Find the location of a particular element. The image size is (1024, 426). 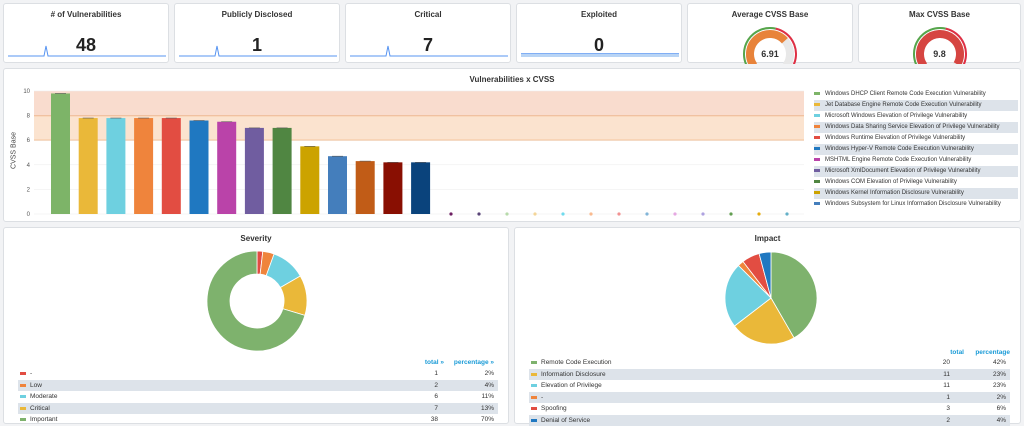

table-row: Moderate 6 11% is located at coordinates (258, 396).